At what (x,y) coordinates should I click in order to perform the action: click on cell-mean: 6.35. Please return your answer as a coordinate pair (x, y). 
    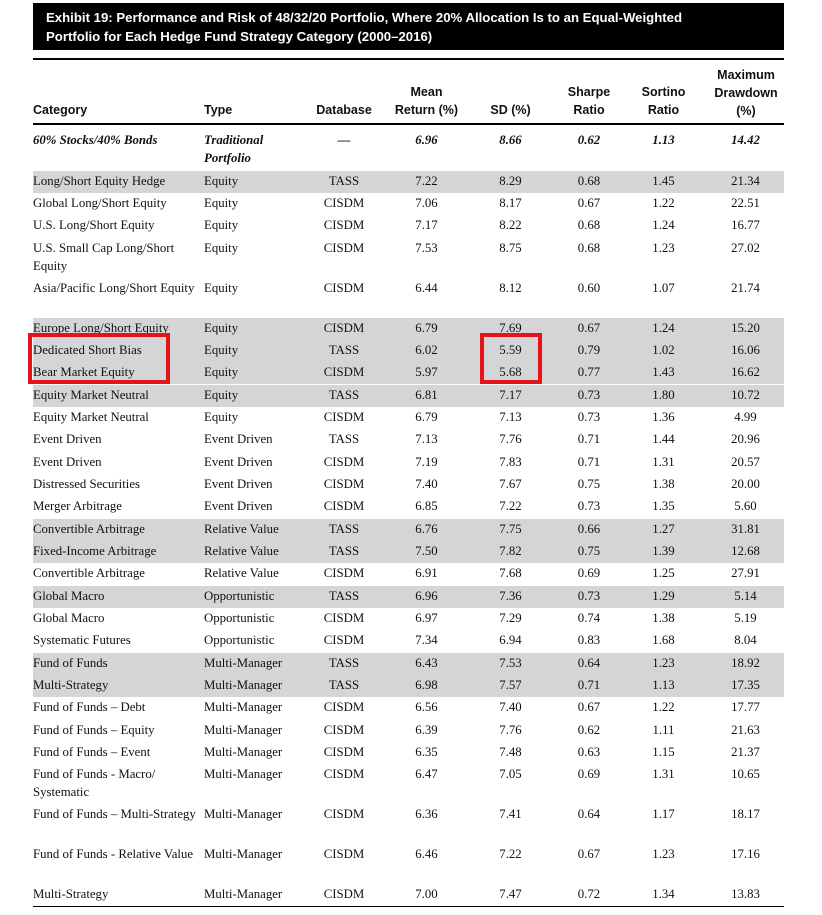
    Looking at the image, I should click on (426, 752).